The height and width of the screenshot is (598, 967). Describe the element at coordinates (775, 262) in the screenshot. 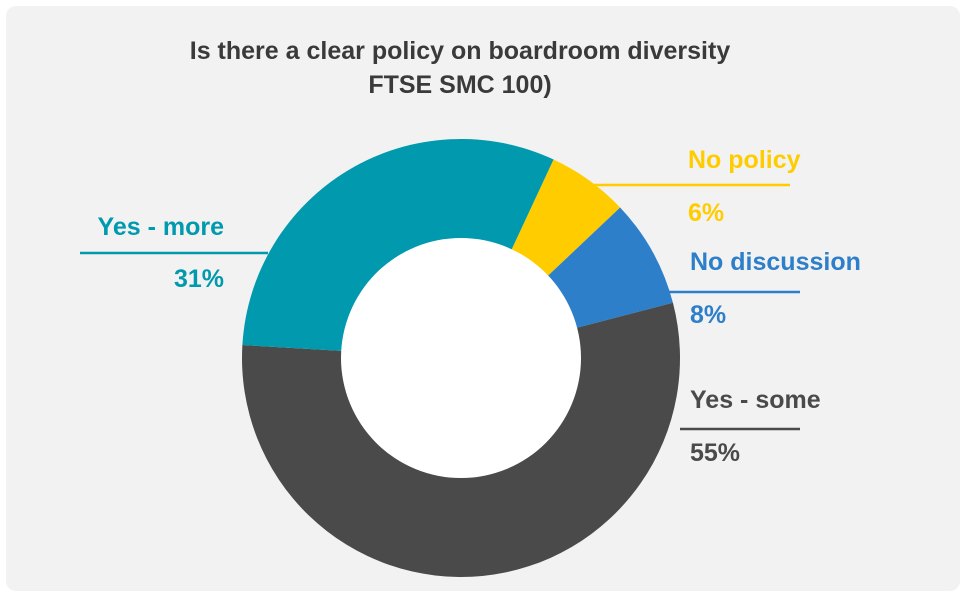

I see `slice-label-no-discussion: No discussion` at that location.